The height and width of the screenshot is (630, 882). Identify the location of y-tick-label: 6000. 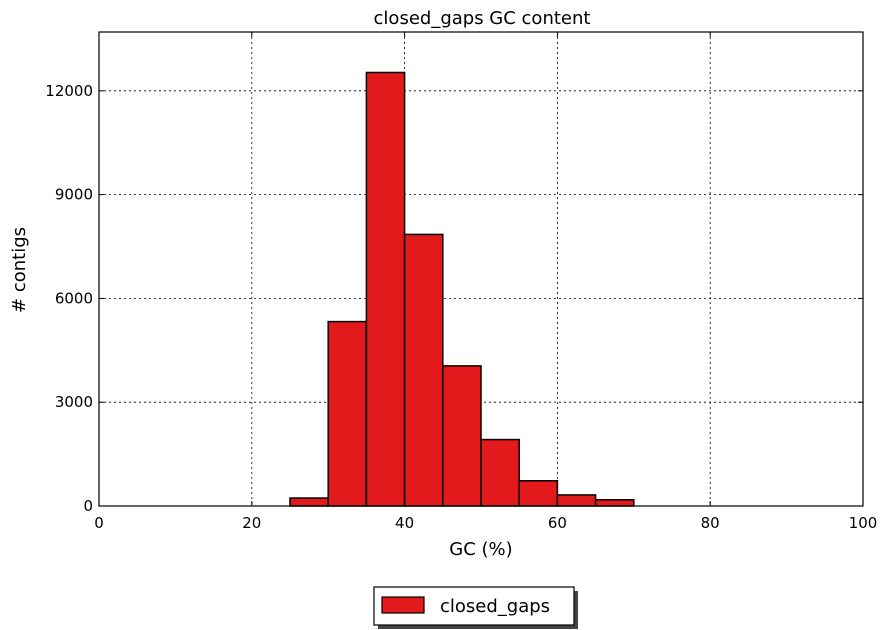
(74, 298).